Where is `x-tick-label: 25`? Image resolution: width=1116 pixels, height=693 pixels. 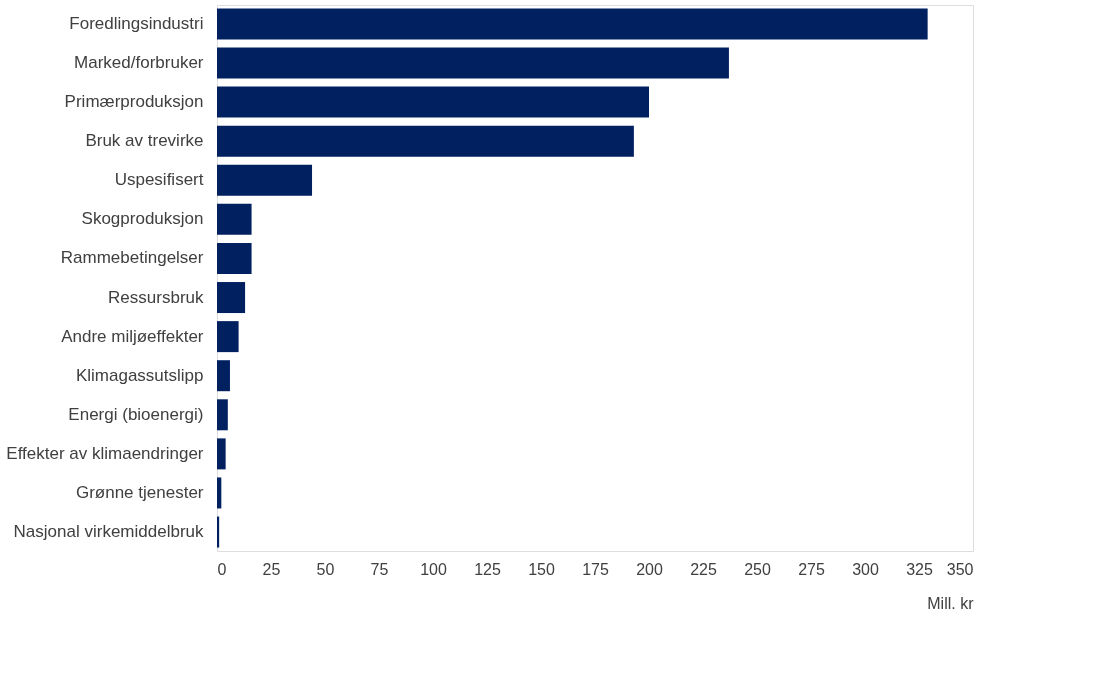
x-tick-label: 25 is located at coordinates (271, 569).